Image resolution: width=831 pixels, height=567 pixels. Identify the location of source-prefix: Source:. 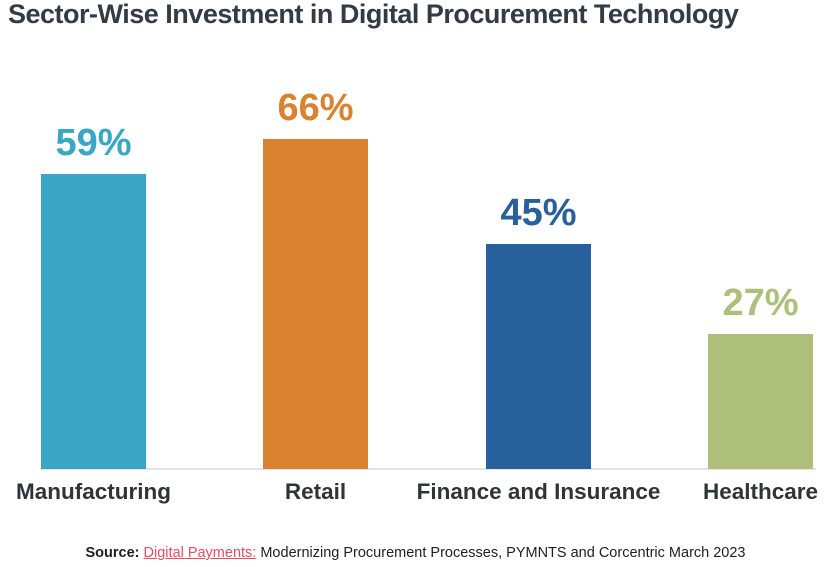
(112, 553).